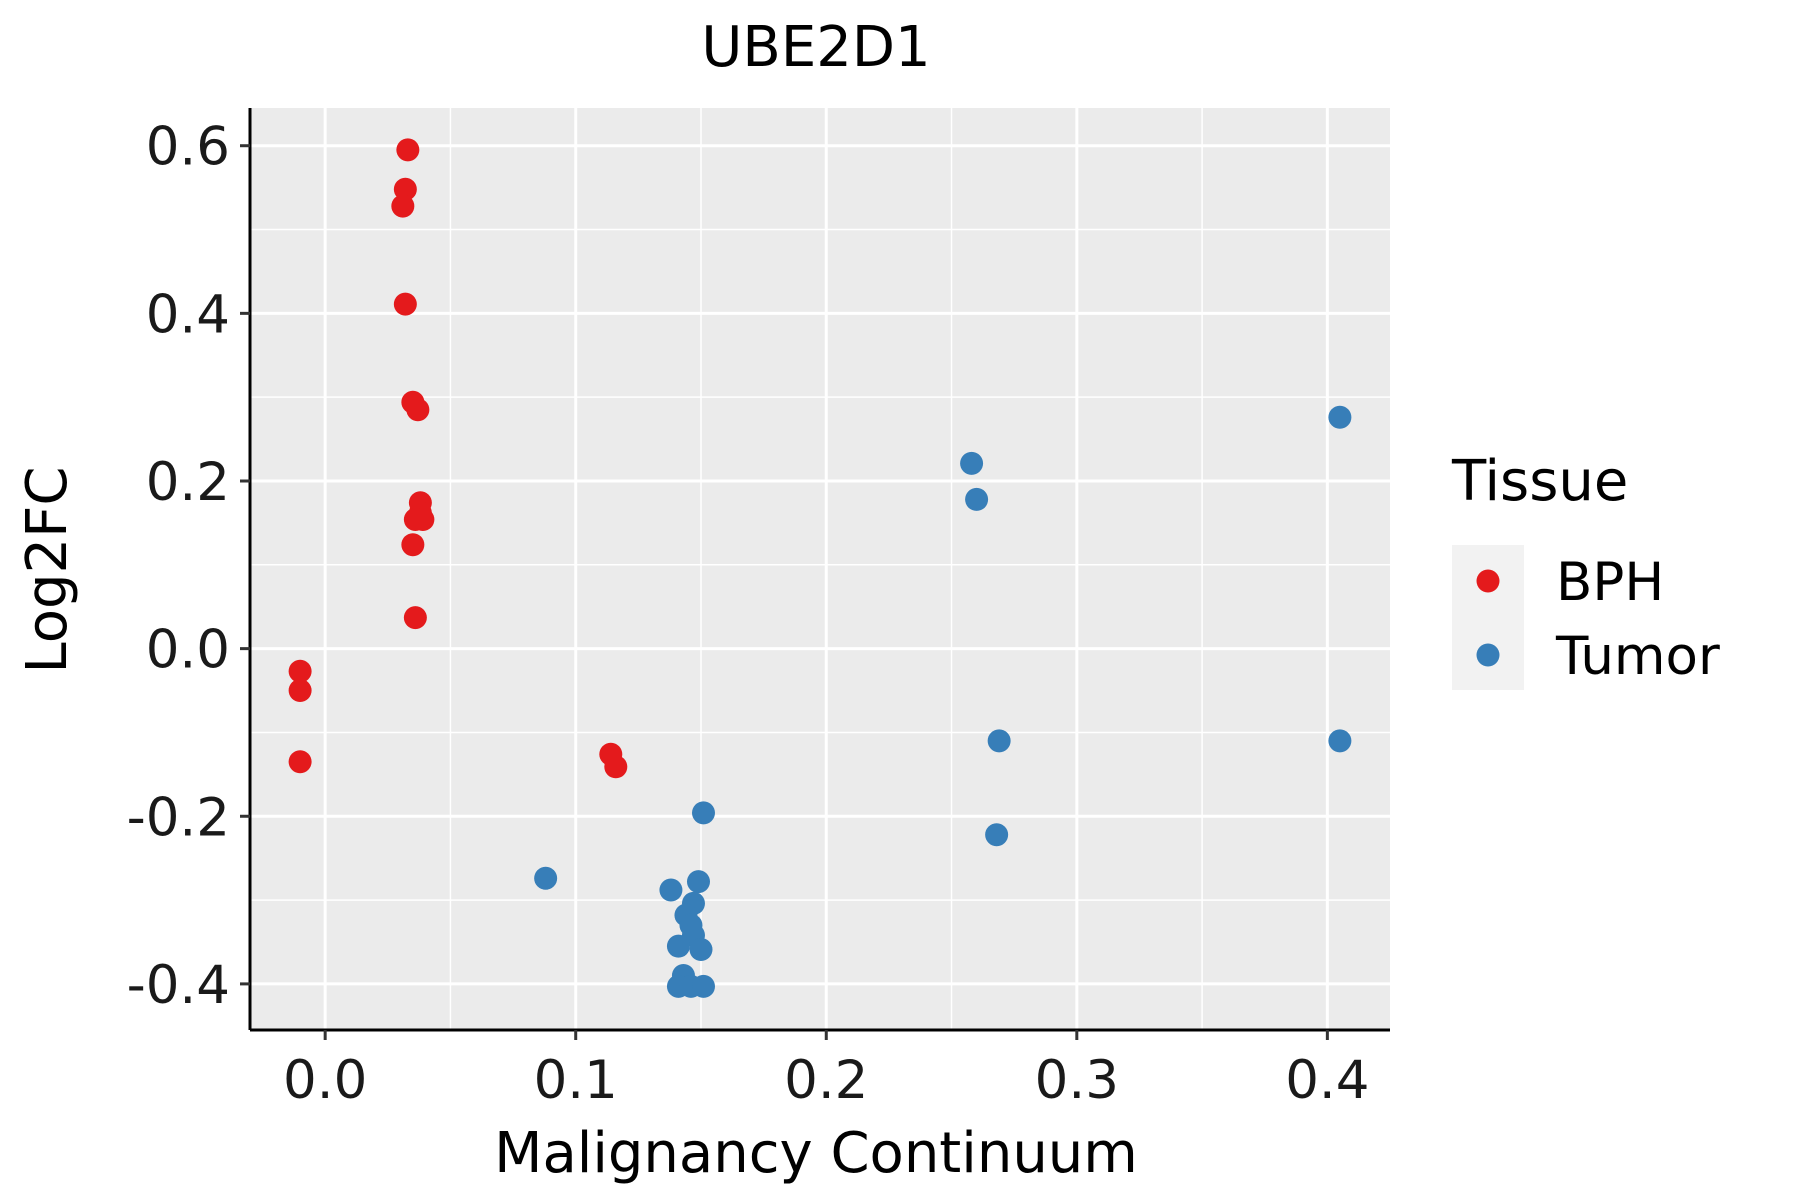  What do you see at coordinates (1488, 581) in the screenshot?
I see `legend-key-bph` at bounding box center [1488, 581].